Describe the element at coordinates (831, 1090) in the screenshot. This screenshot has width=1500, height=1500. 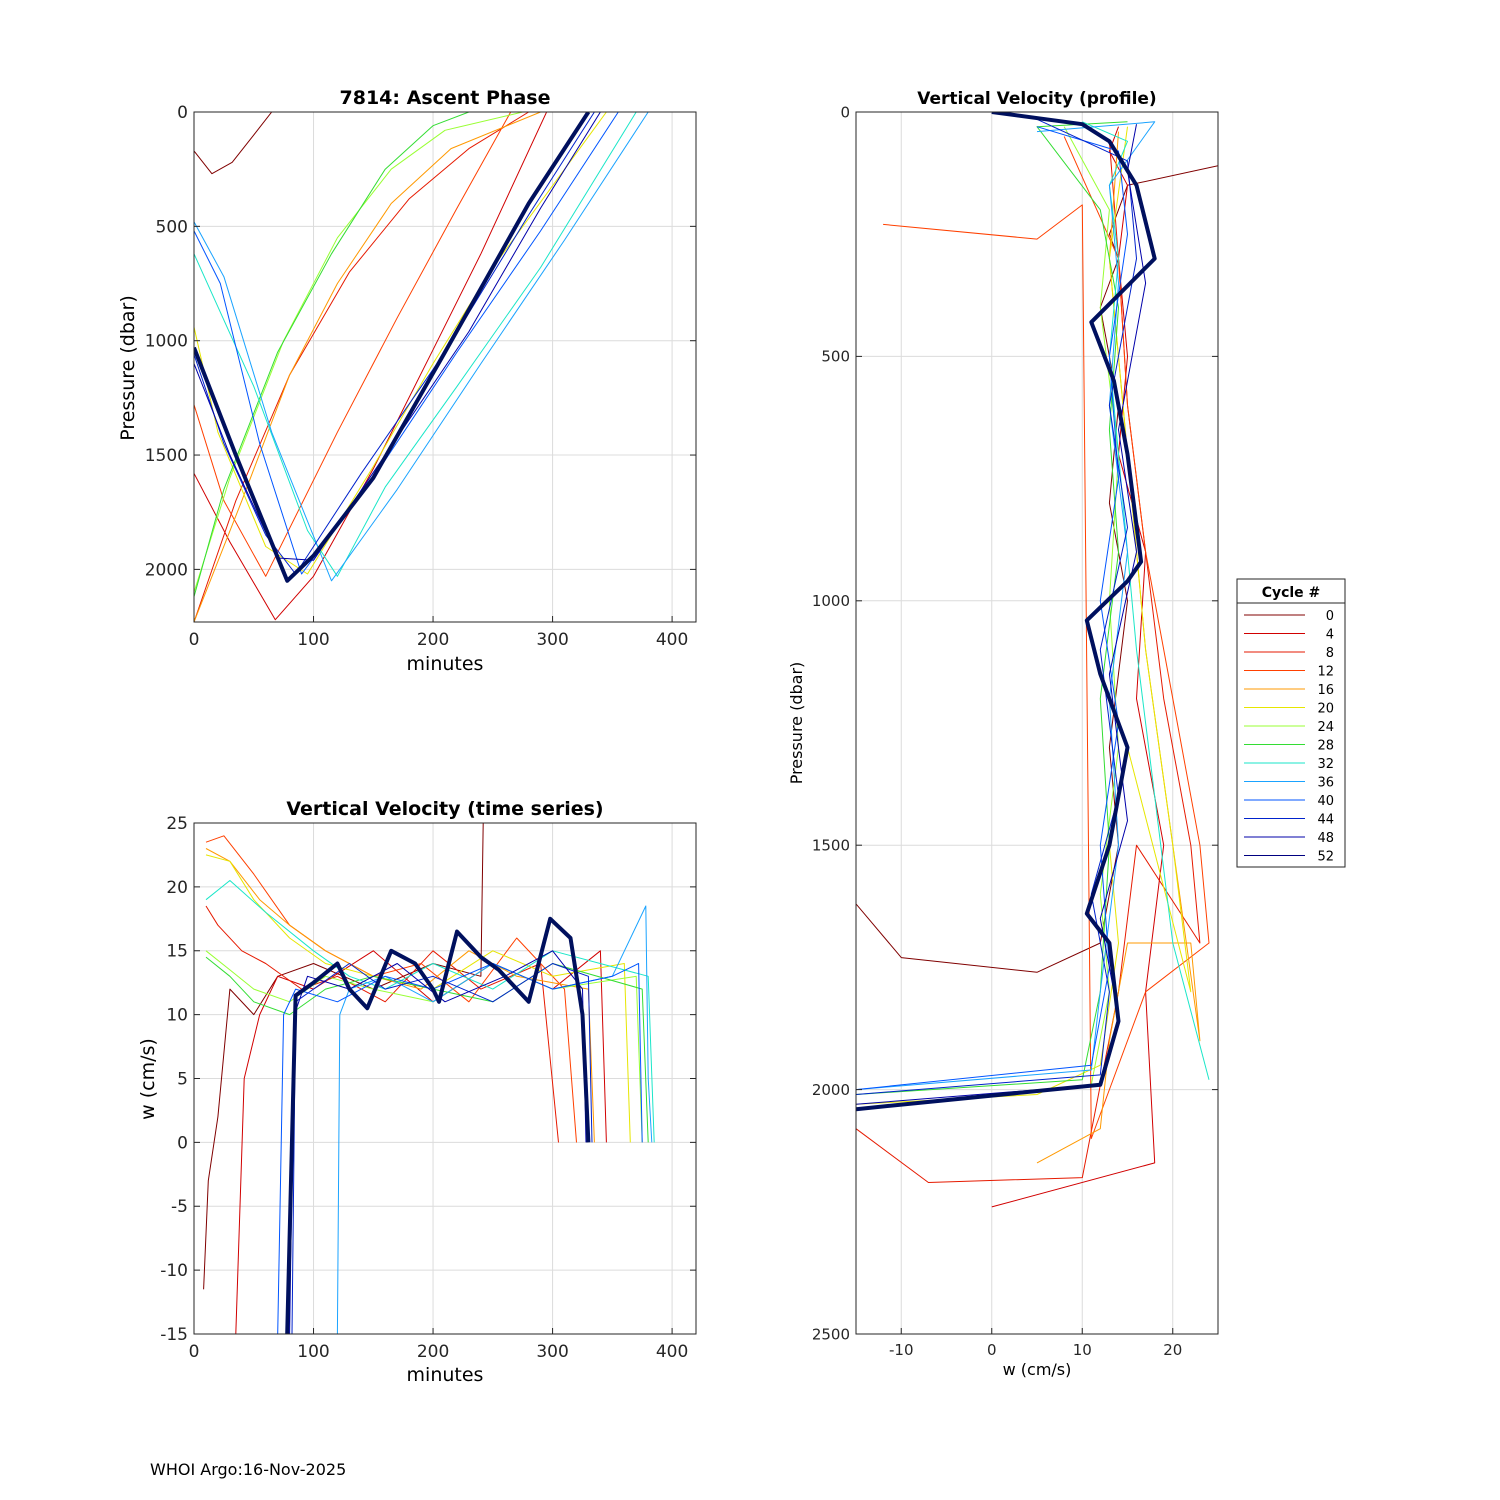
I see `profile-ytick-label: 2000` at that location.